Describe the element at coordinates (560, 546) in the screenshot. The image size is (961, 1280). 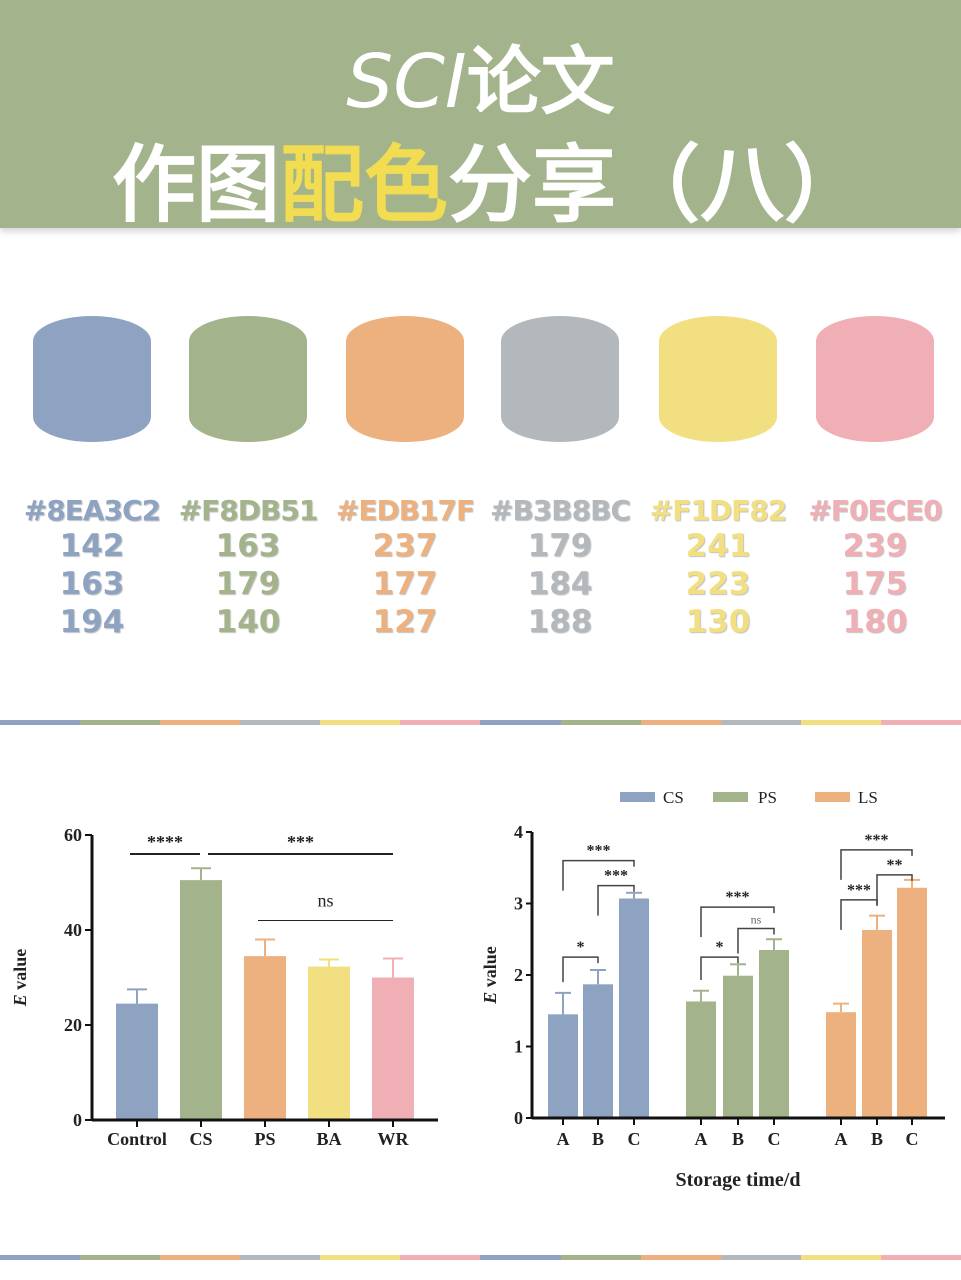
I see `rgb-r: 179` at that location.